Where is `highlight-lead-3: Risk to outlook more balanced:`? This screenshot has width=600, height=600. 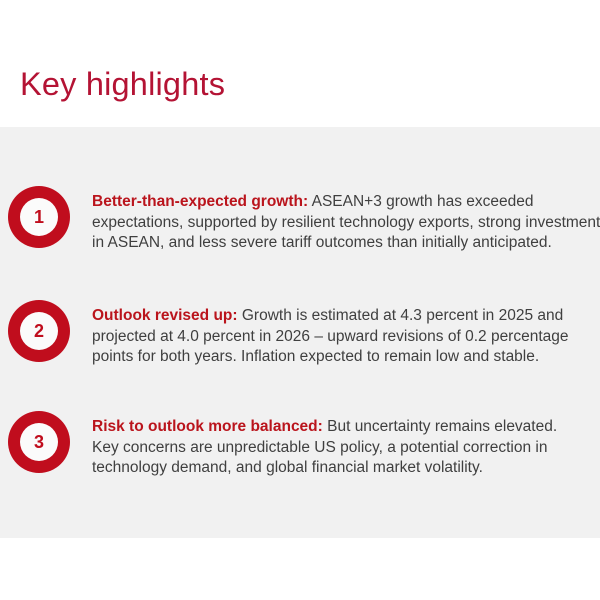
highlight-lead-3: Risk to outlook more balanced: is located at coordinates (207, 426).